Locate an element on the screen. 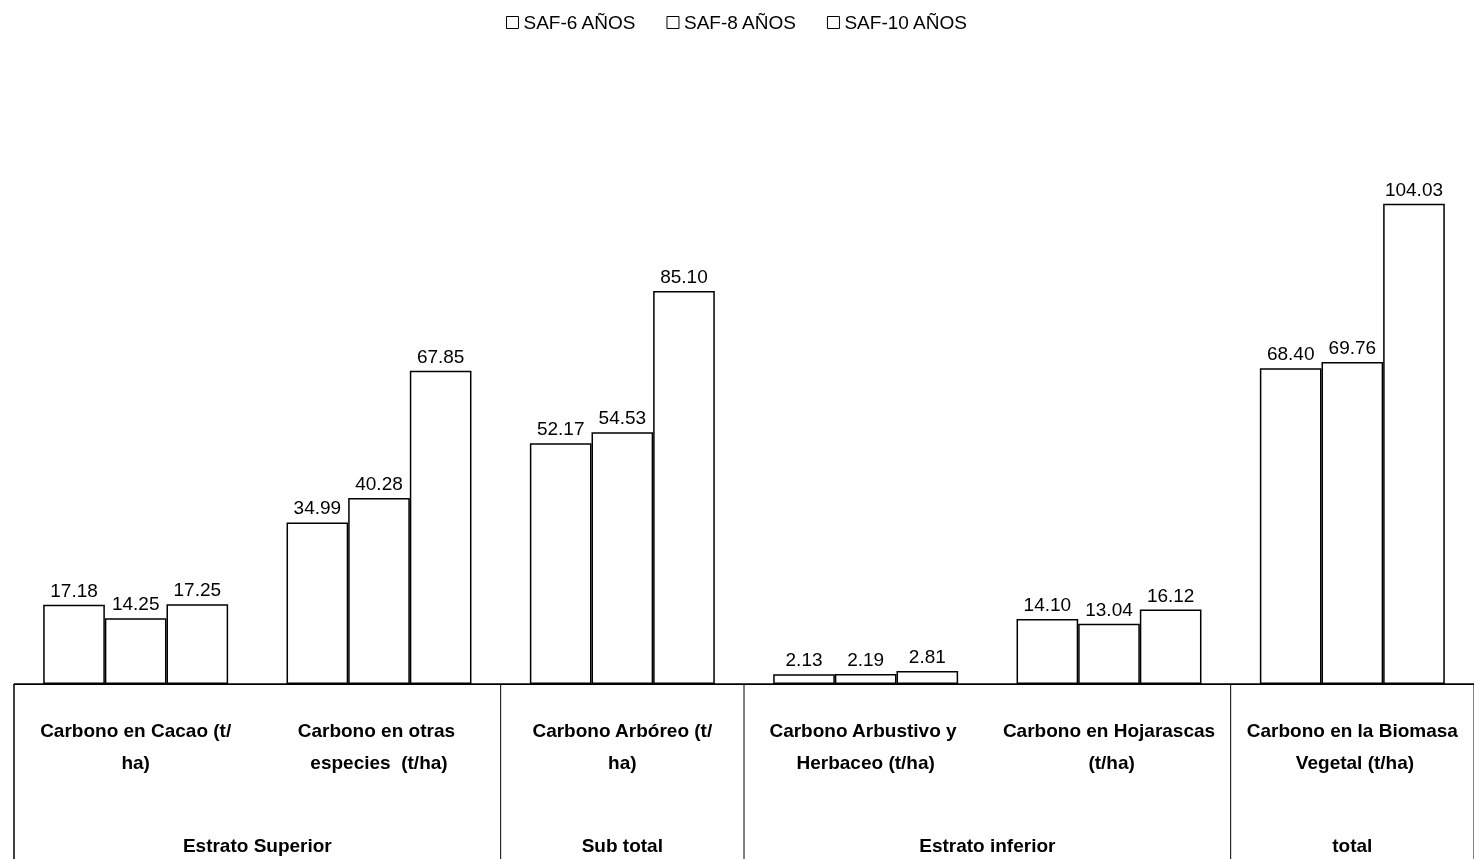 This screenshot has width=1474, height=859. data-label: 85.10 is located at coordinates (684, 277).